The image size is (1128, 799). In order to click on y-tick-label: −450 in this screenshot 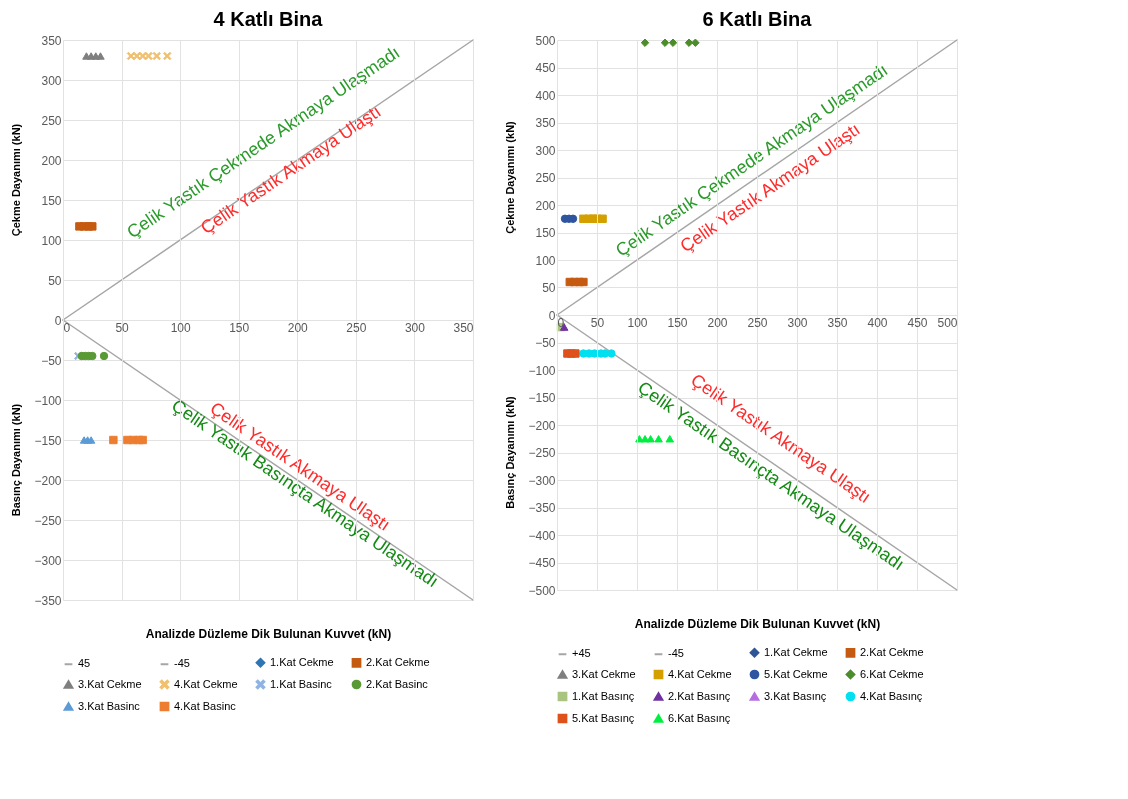, I will do `click(542, 563)`.